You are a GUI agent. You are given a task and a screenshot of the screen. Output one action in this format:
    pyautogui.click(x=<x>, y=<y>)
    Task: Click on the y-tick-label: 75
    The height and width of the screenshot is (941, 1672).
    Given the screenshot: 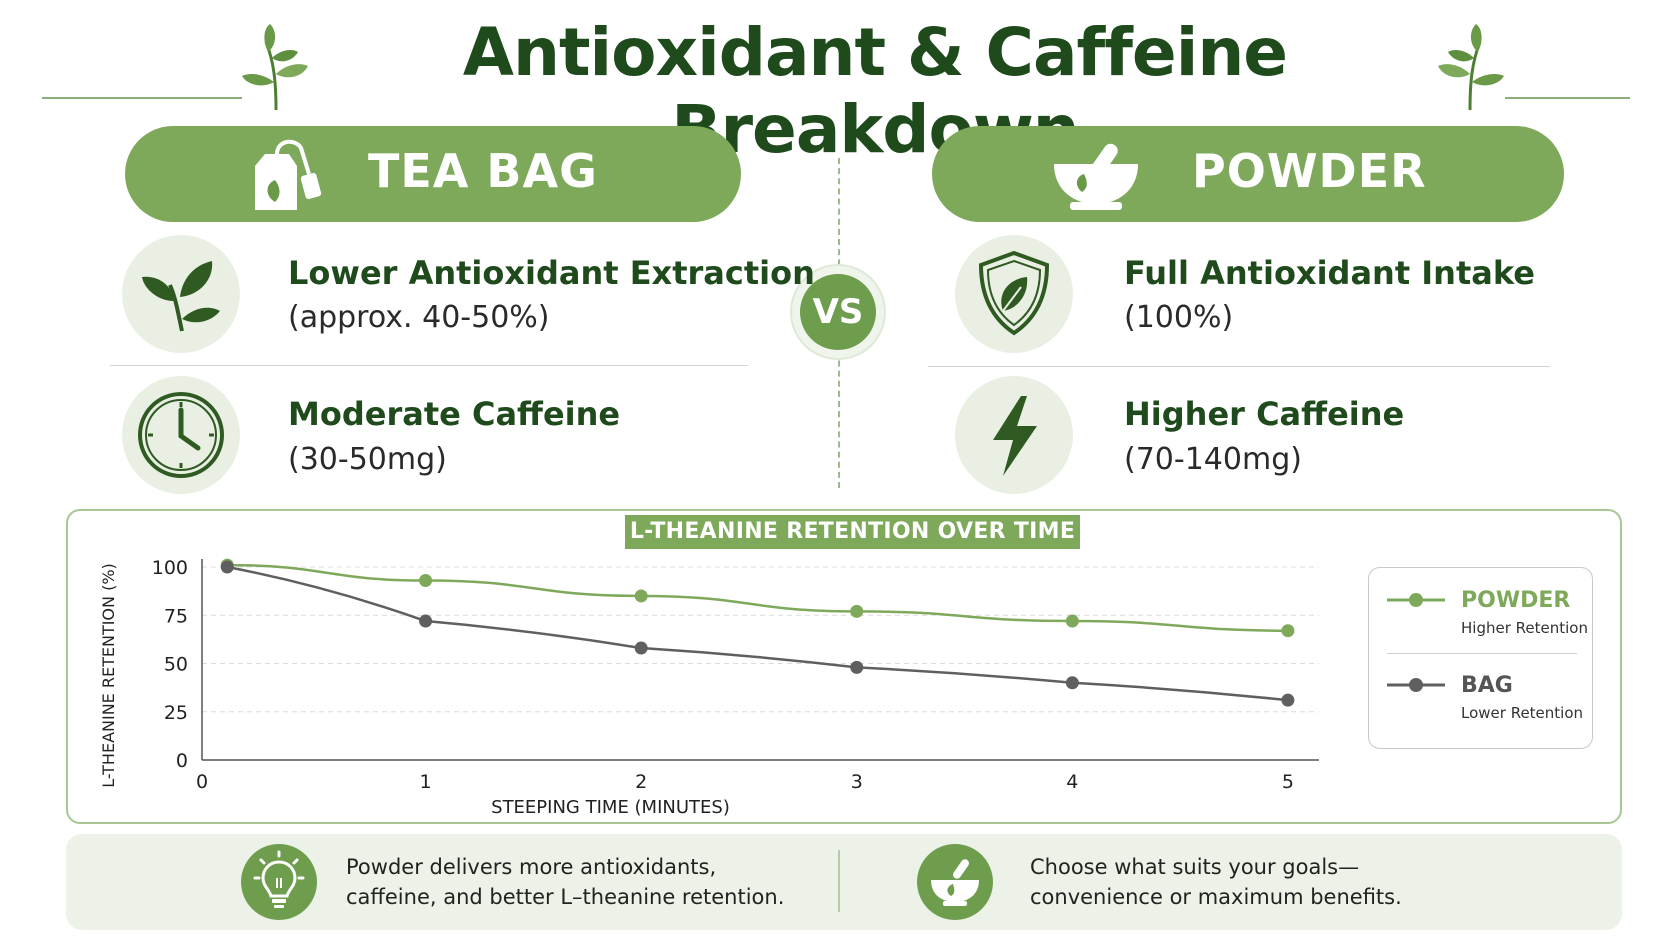 What is the action you would take?
    pyautogui.click(x=176, y=616)
    